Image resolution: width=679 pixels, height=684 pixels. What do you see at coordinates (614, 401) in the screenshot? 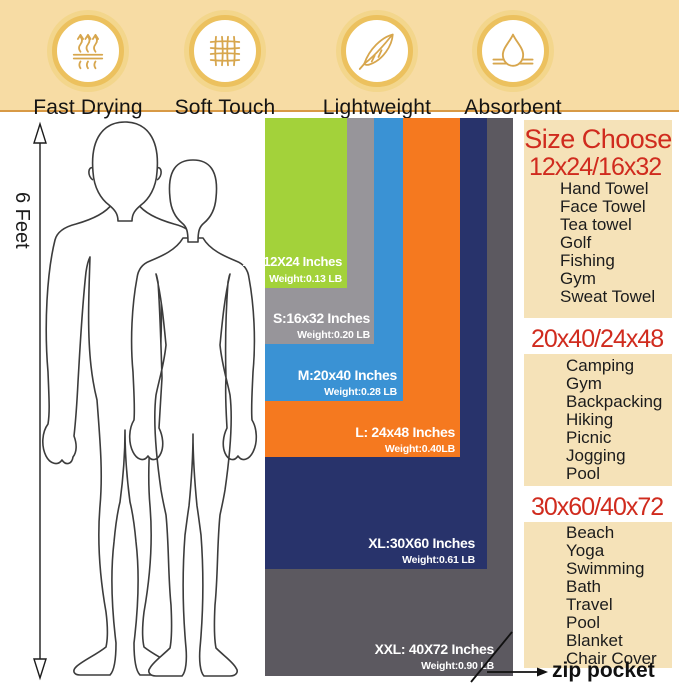
I see `use-case-item: Backpacking` at bounding box center [614, 401].